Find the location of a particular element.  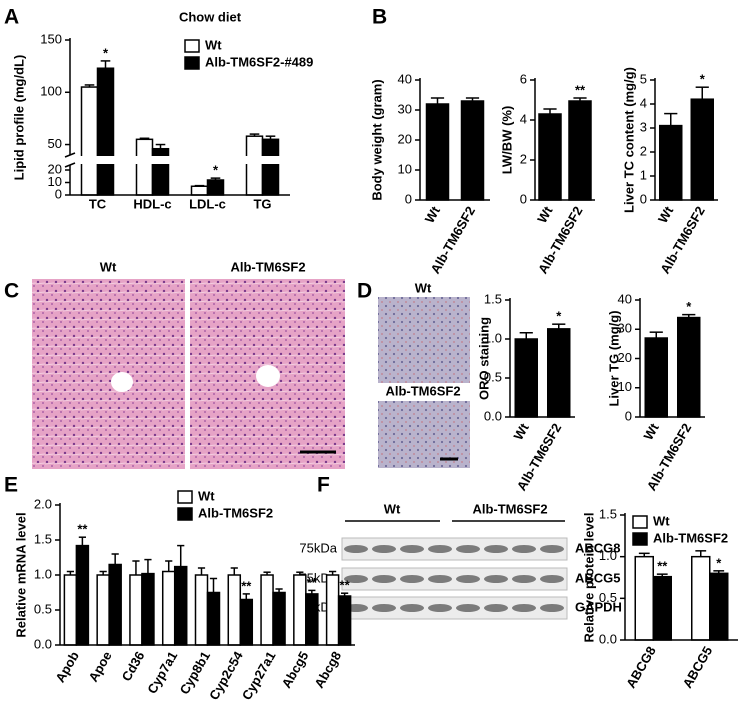

x-tick-label: TC is located at coordinates (98, 203).